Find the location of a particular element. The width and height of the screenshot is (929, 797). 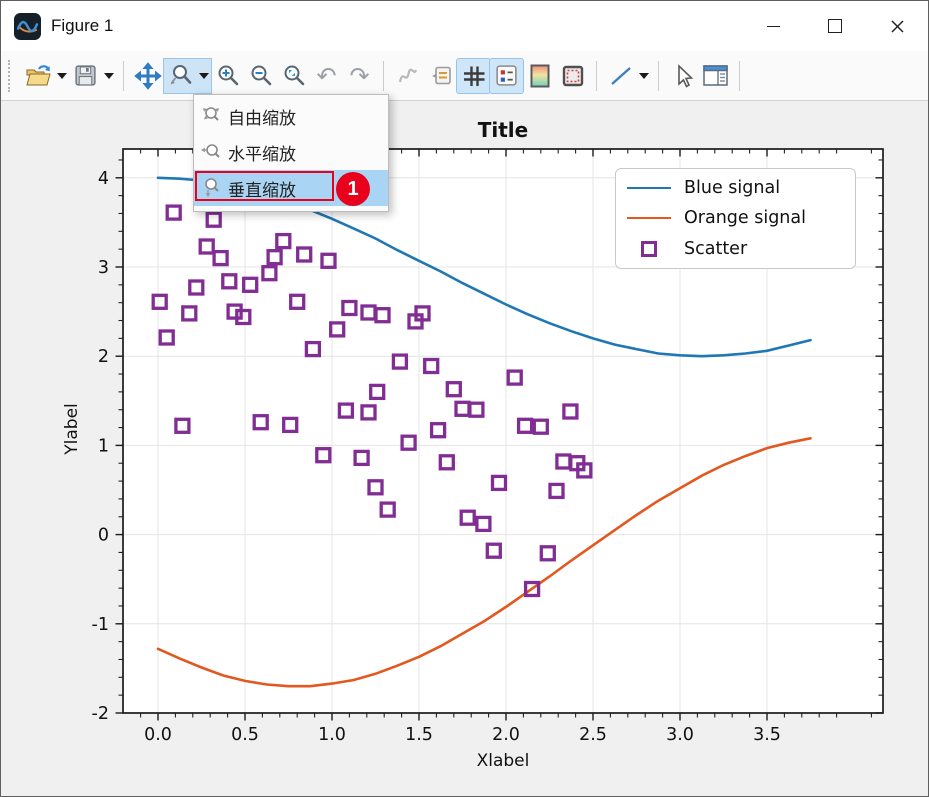

save-icon is located at coordinates (85, 75).